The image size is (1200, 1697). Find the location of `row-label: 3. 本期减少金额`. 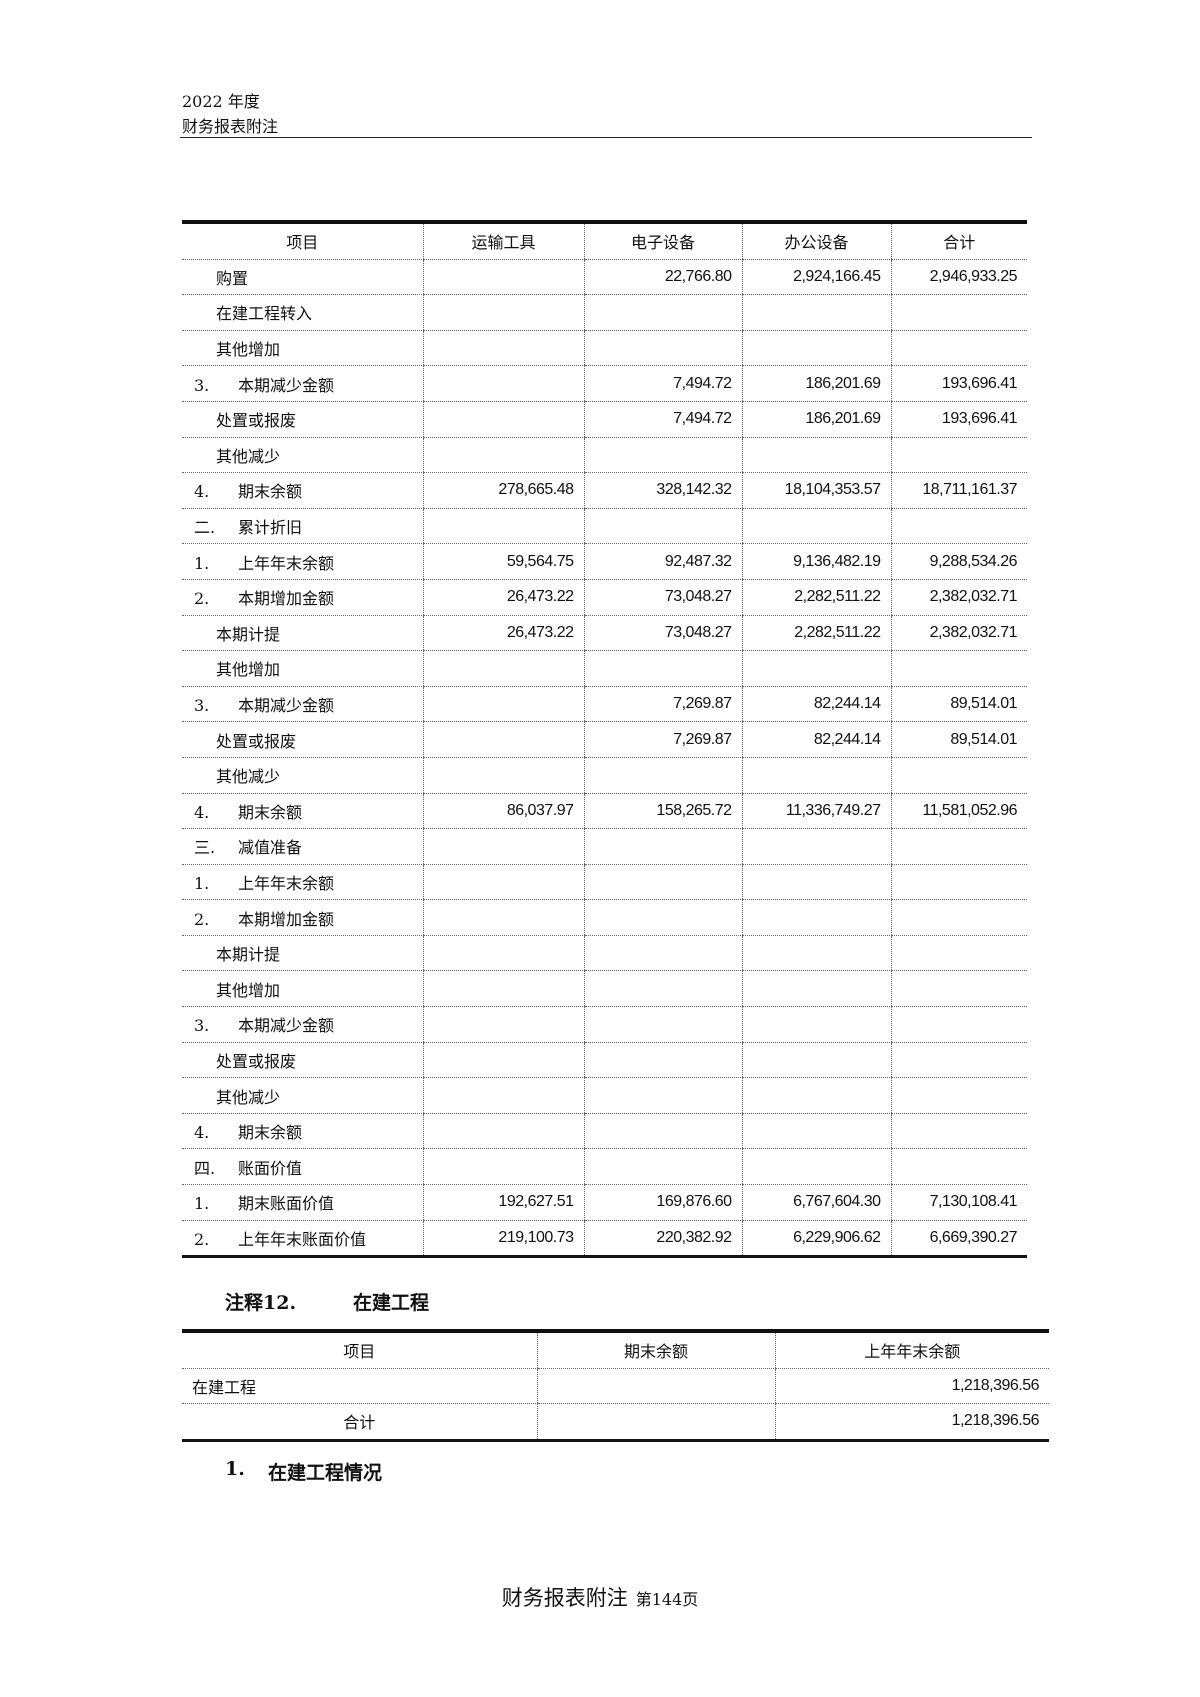

row-label: 3. 本期减少金额 is located at coordinates (302, 1024).